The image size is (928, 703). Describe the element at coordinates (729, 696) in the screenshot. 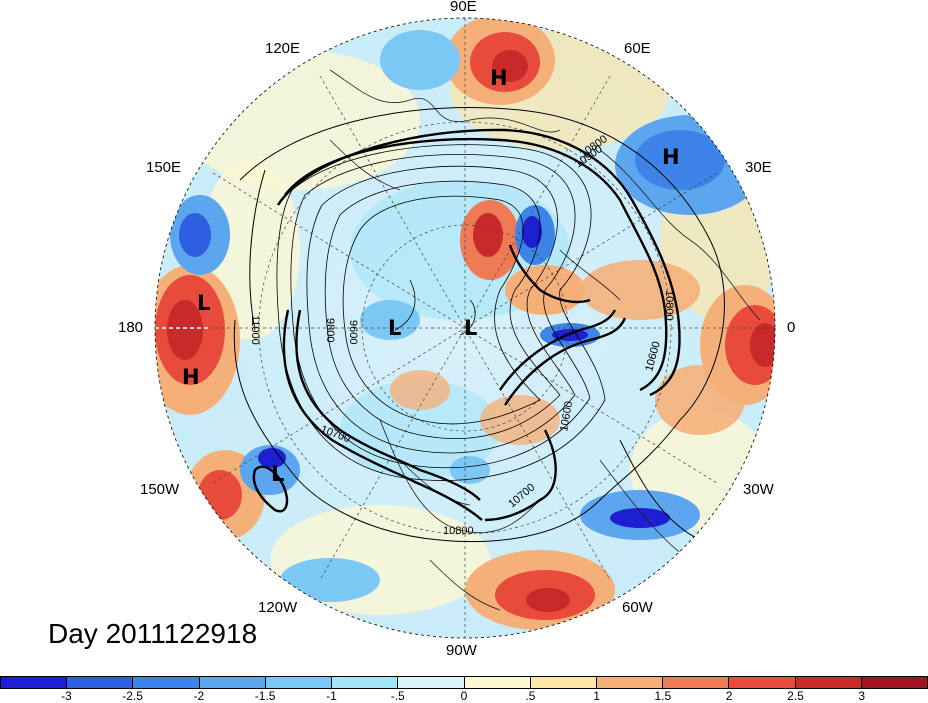

I see `colorbar-tick-label: 2` at that location.